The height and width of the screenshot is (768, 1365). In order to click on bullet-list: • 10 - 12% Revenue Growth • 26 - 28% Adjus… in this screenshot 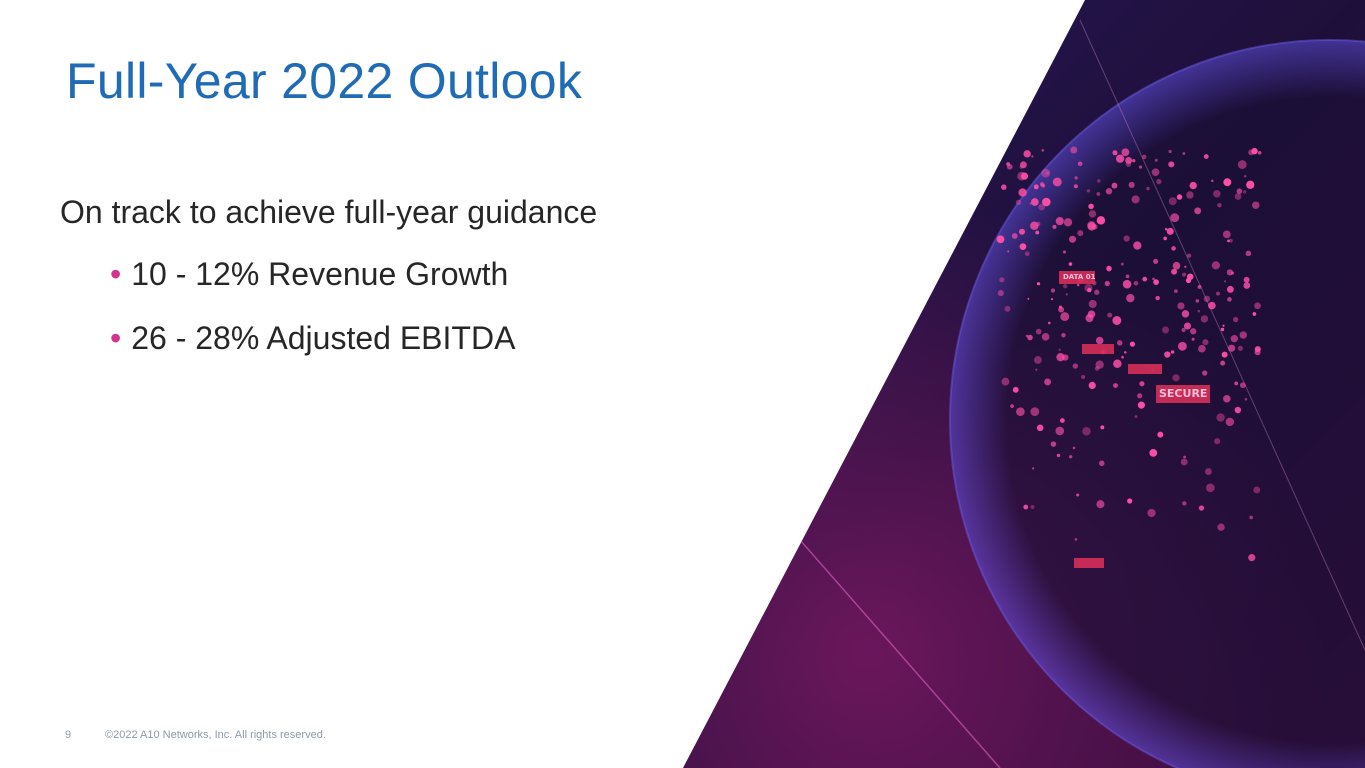, I will do `click(312, 320)`.